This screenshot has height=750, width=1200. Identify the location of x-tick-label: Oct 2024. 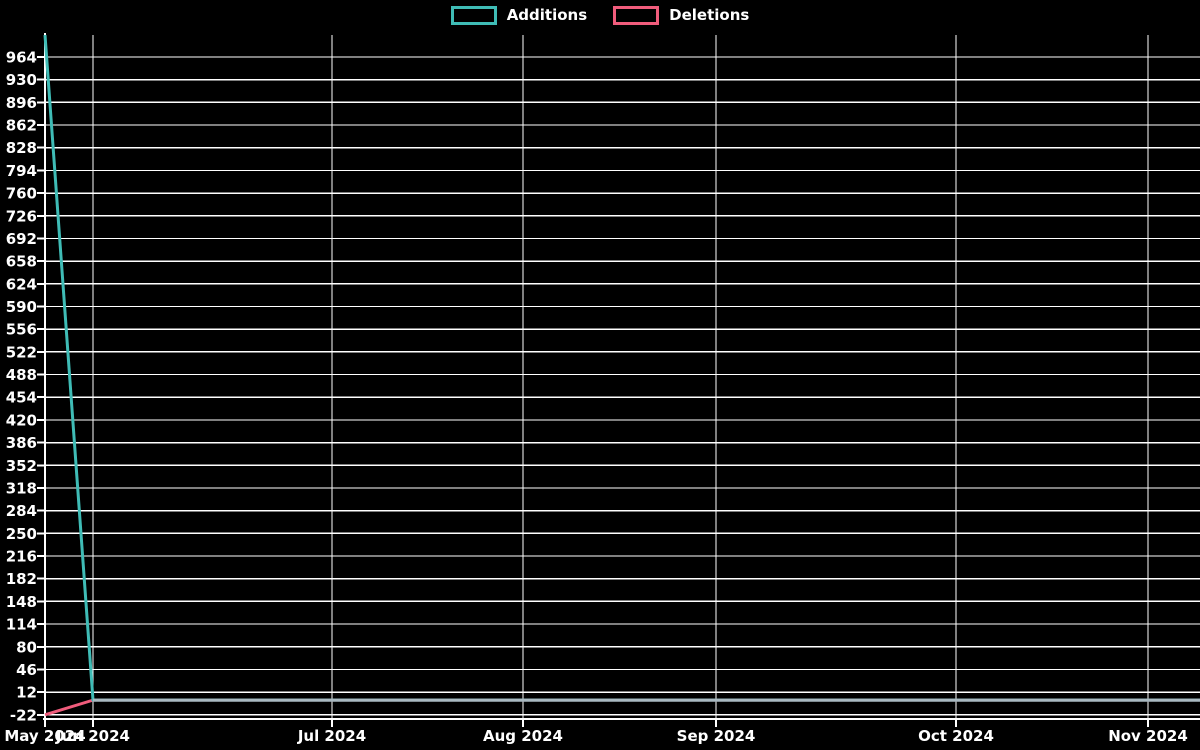
(956, 736).